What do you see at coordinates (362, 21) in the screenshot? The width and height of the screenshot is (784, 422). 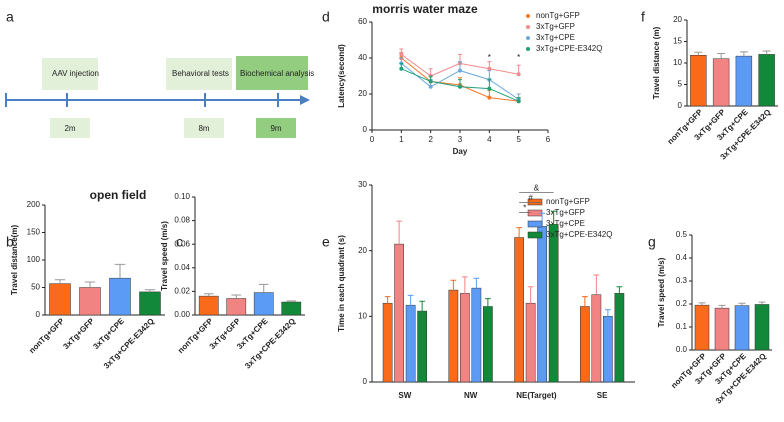 I see `y-tick-label: 60` at bounding box center [362, 21].